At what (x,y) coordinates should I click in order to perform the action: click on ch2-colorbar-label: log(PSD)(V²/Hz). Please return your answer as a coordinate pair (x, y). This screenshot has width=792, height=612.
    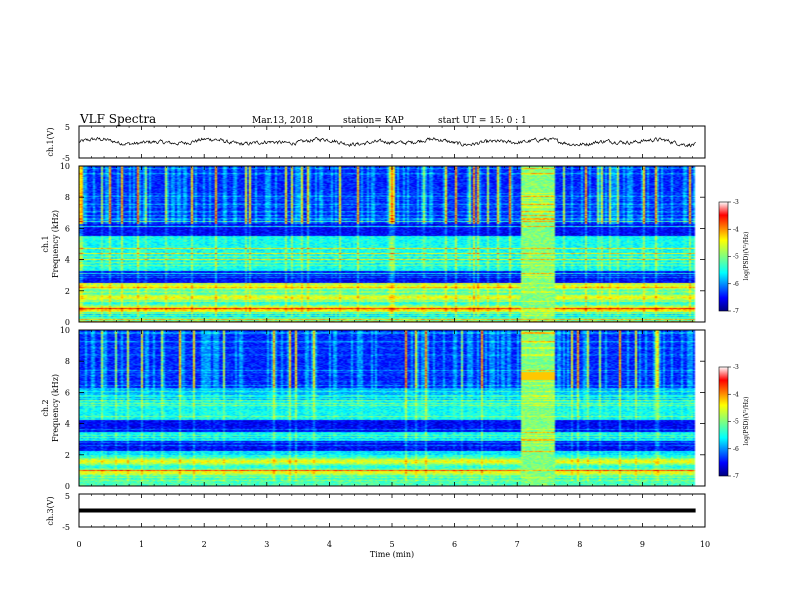
    Looking at the image, I should click on (746, 421).